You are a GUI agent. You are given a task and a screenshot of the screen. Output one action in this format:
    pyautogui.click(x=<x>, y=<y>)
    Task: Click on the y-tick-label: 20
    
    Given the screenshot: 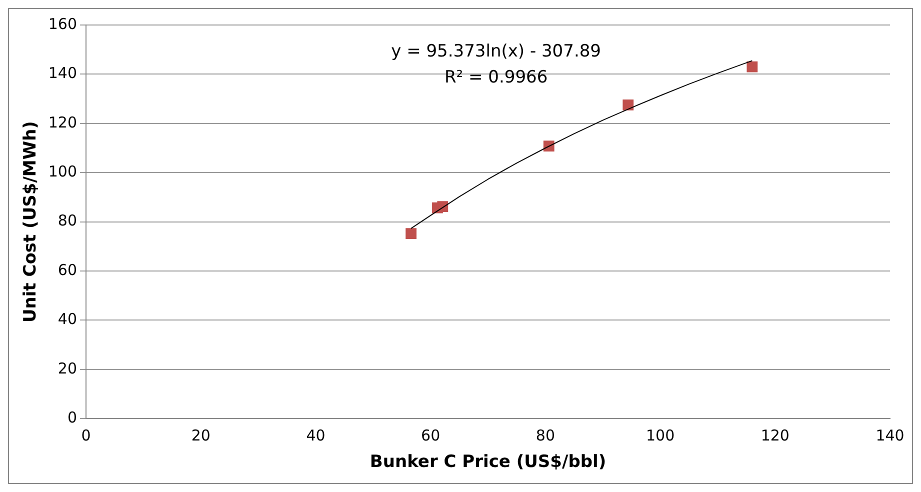 What is the action you would take?
    pyautogui.click(x=68, y=368)
    